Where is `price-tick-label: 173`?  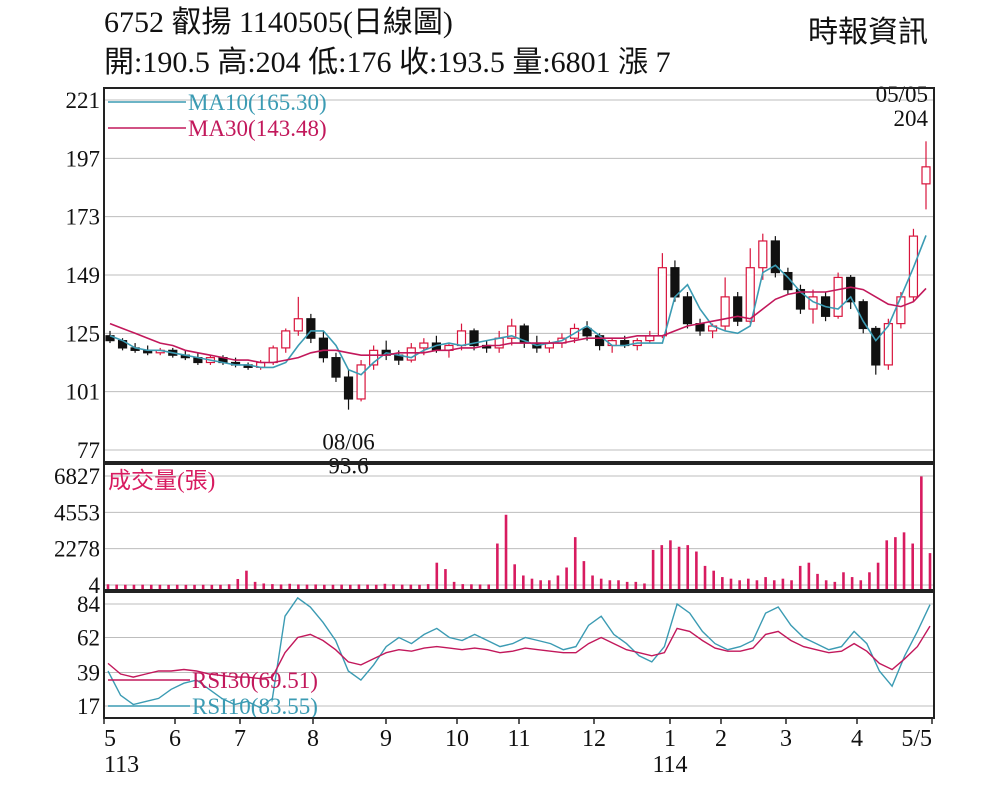
price-tick-label: 173 is located at coordinates (83, 217).